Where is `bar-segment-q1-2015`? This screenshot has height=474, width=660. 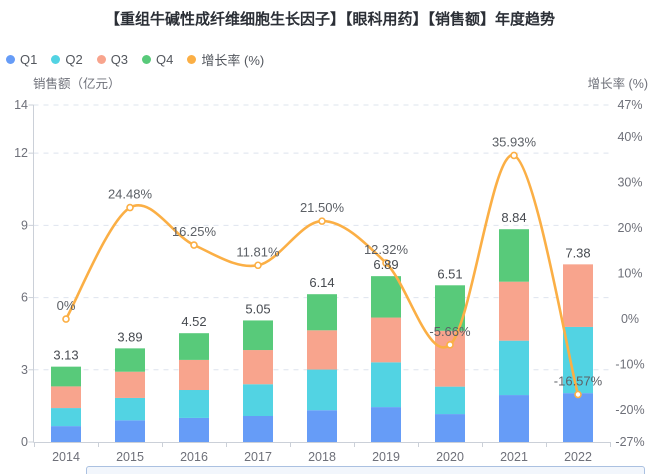
bar-segment-q1-2015 is located at coordinates (130, 431).